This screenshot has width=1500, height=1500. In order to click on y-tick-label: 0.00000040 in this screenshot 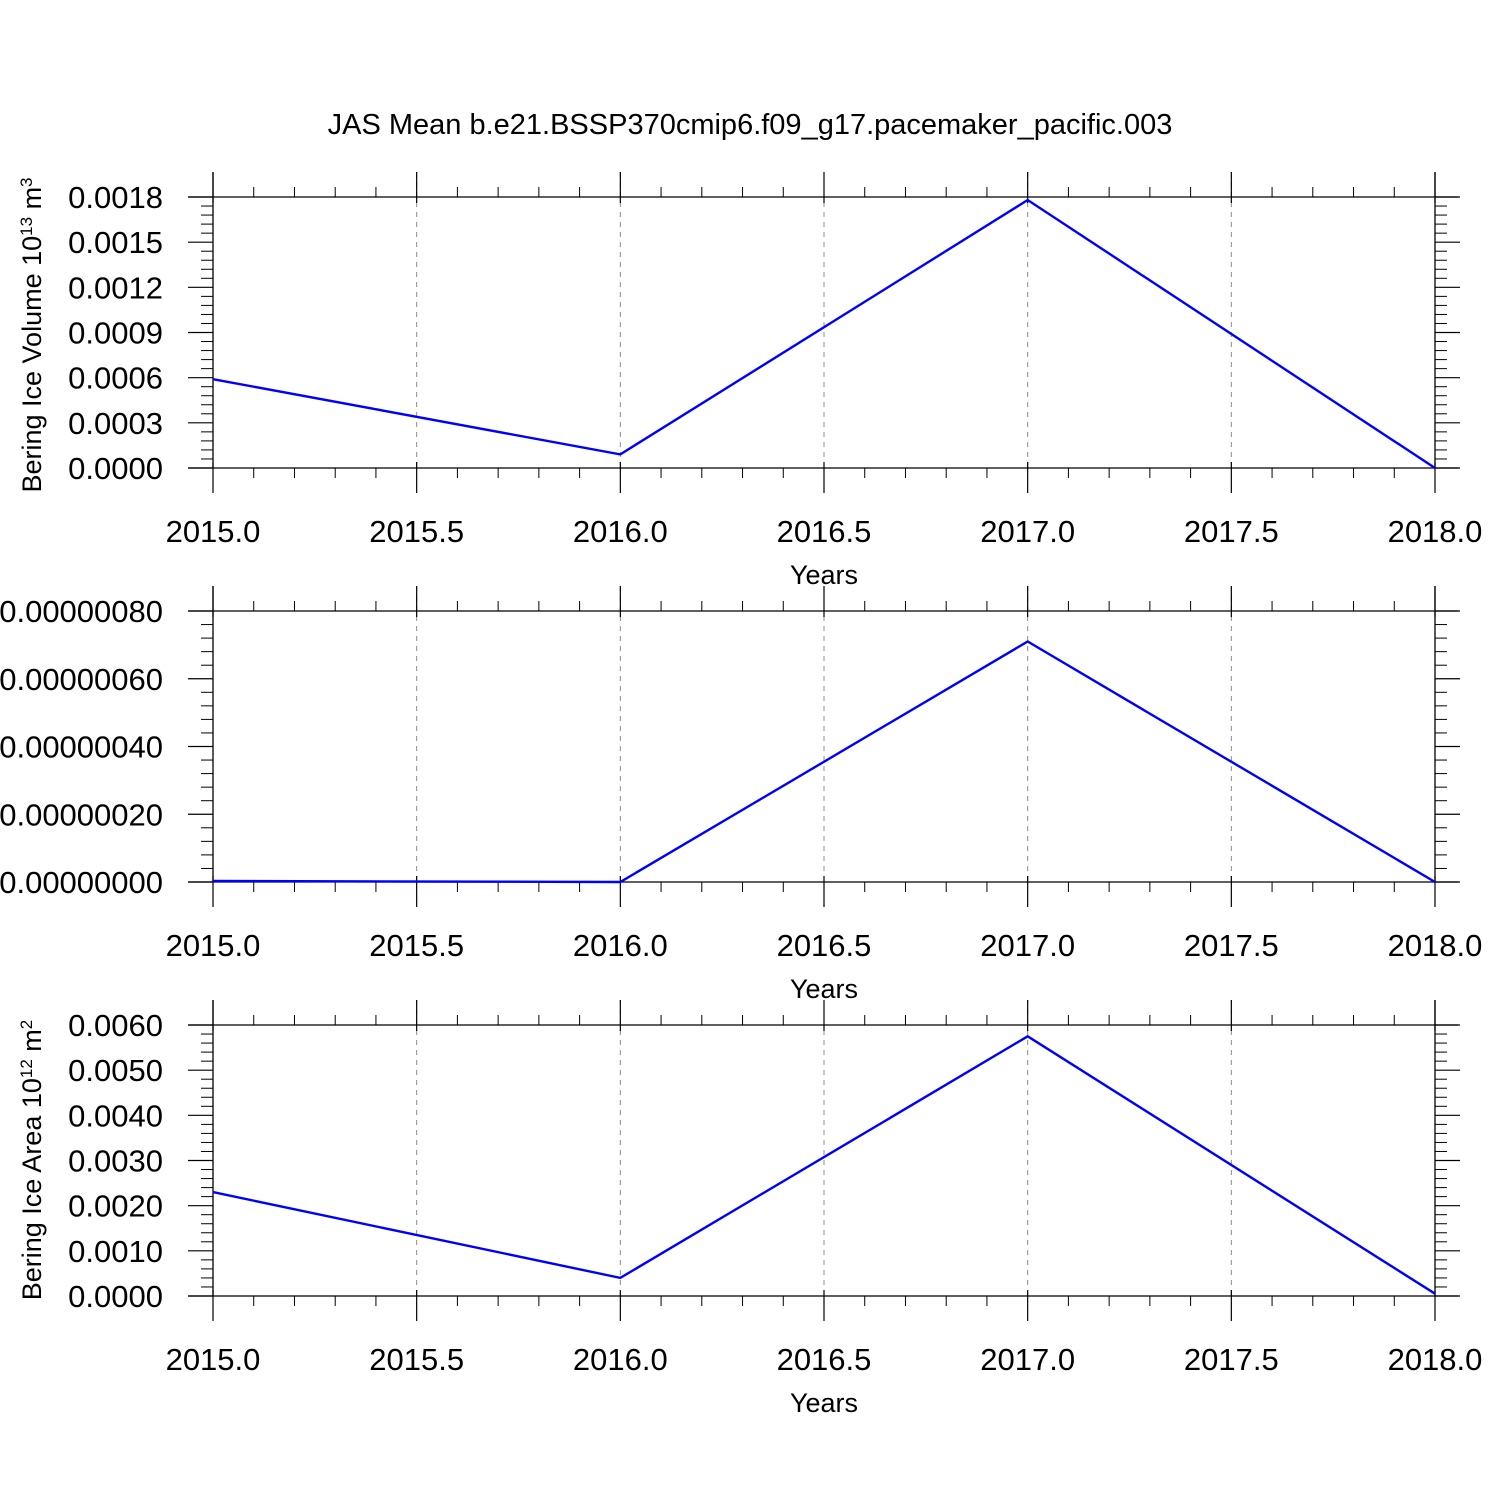, I will do `click(81, 747)`.